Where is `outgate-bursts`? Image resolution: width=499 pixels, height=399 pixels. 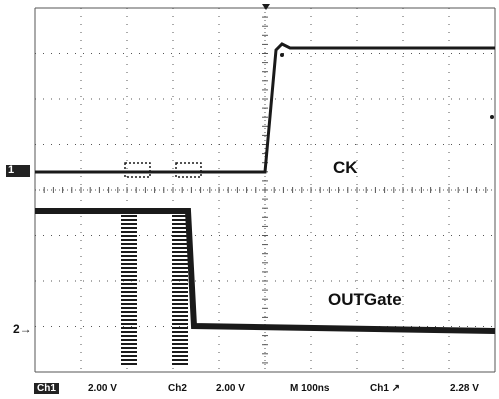 outgate-bursts is located at coordinates (154, 288).